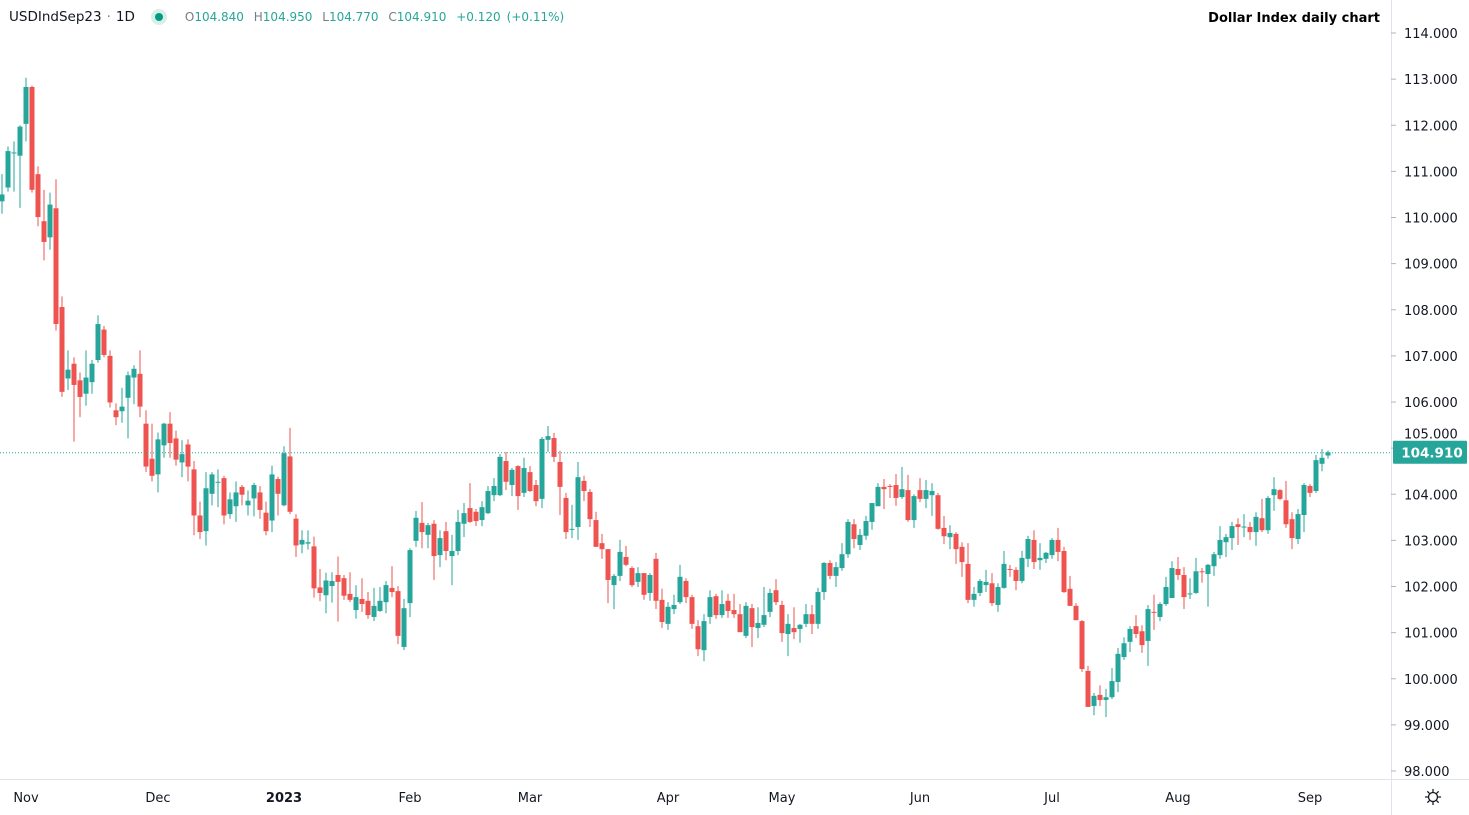 This screenshot has height=815, width=1469. Describe the element at coordinates (1433, 797) in the screenshot. I see `gear-icon` at that location.